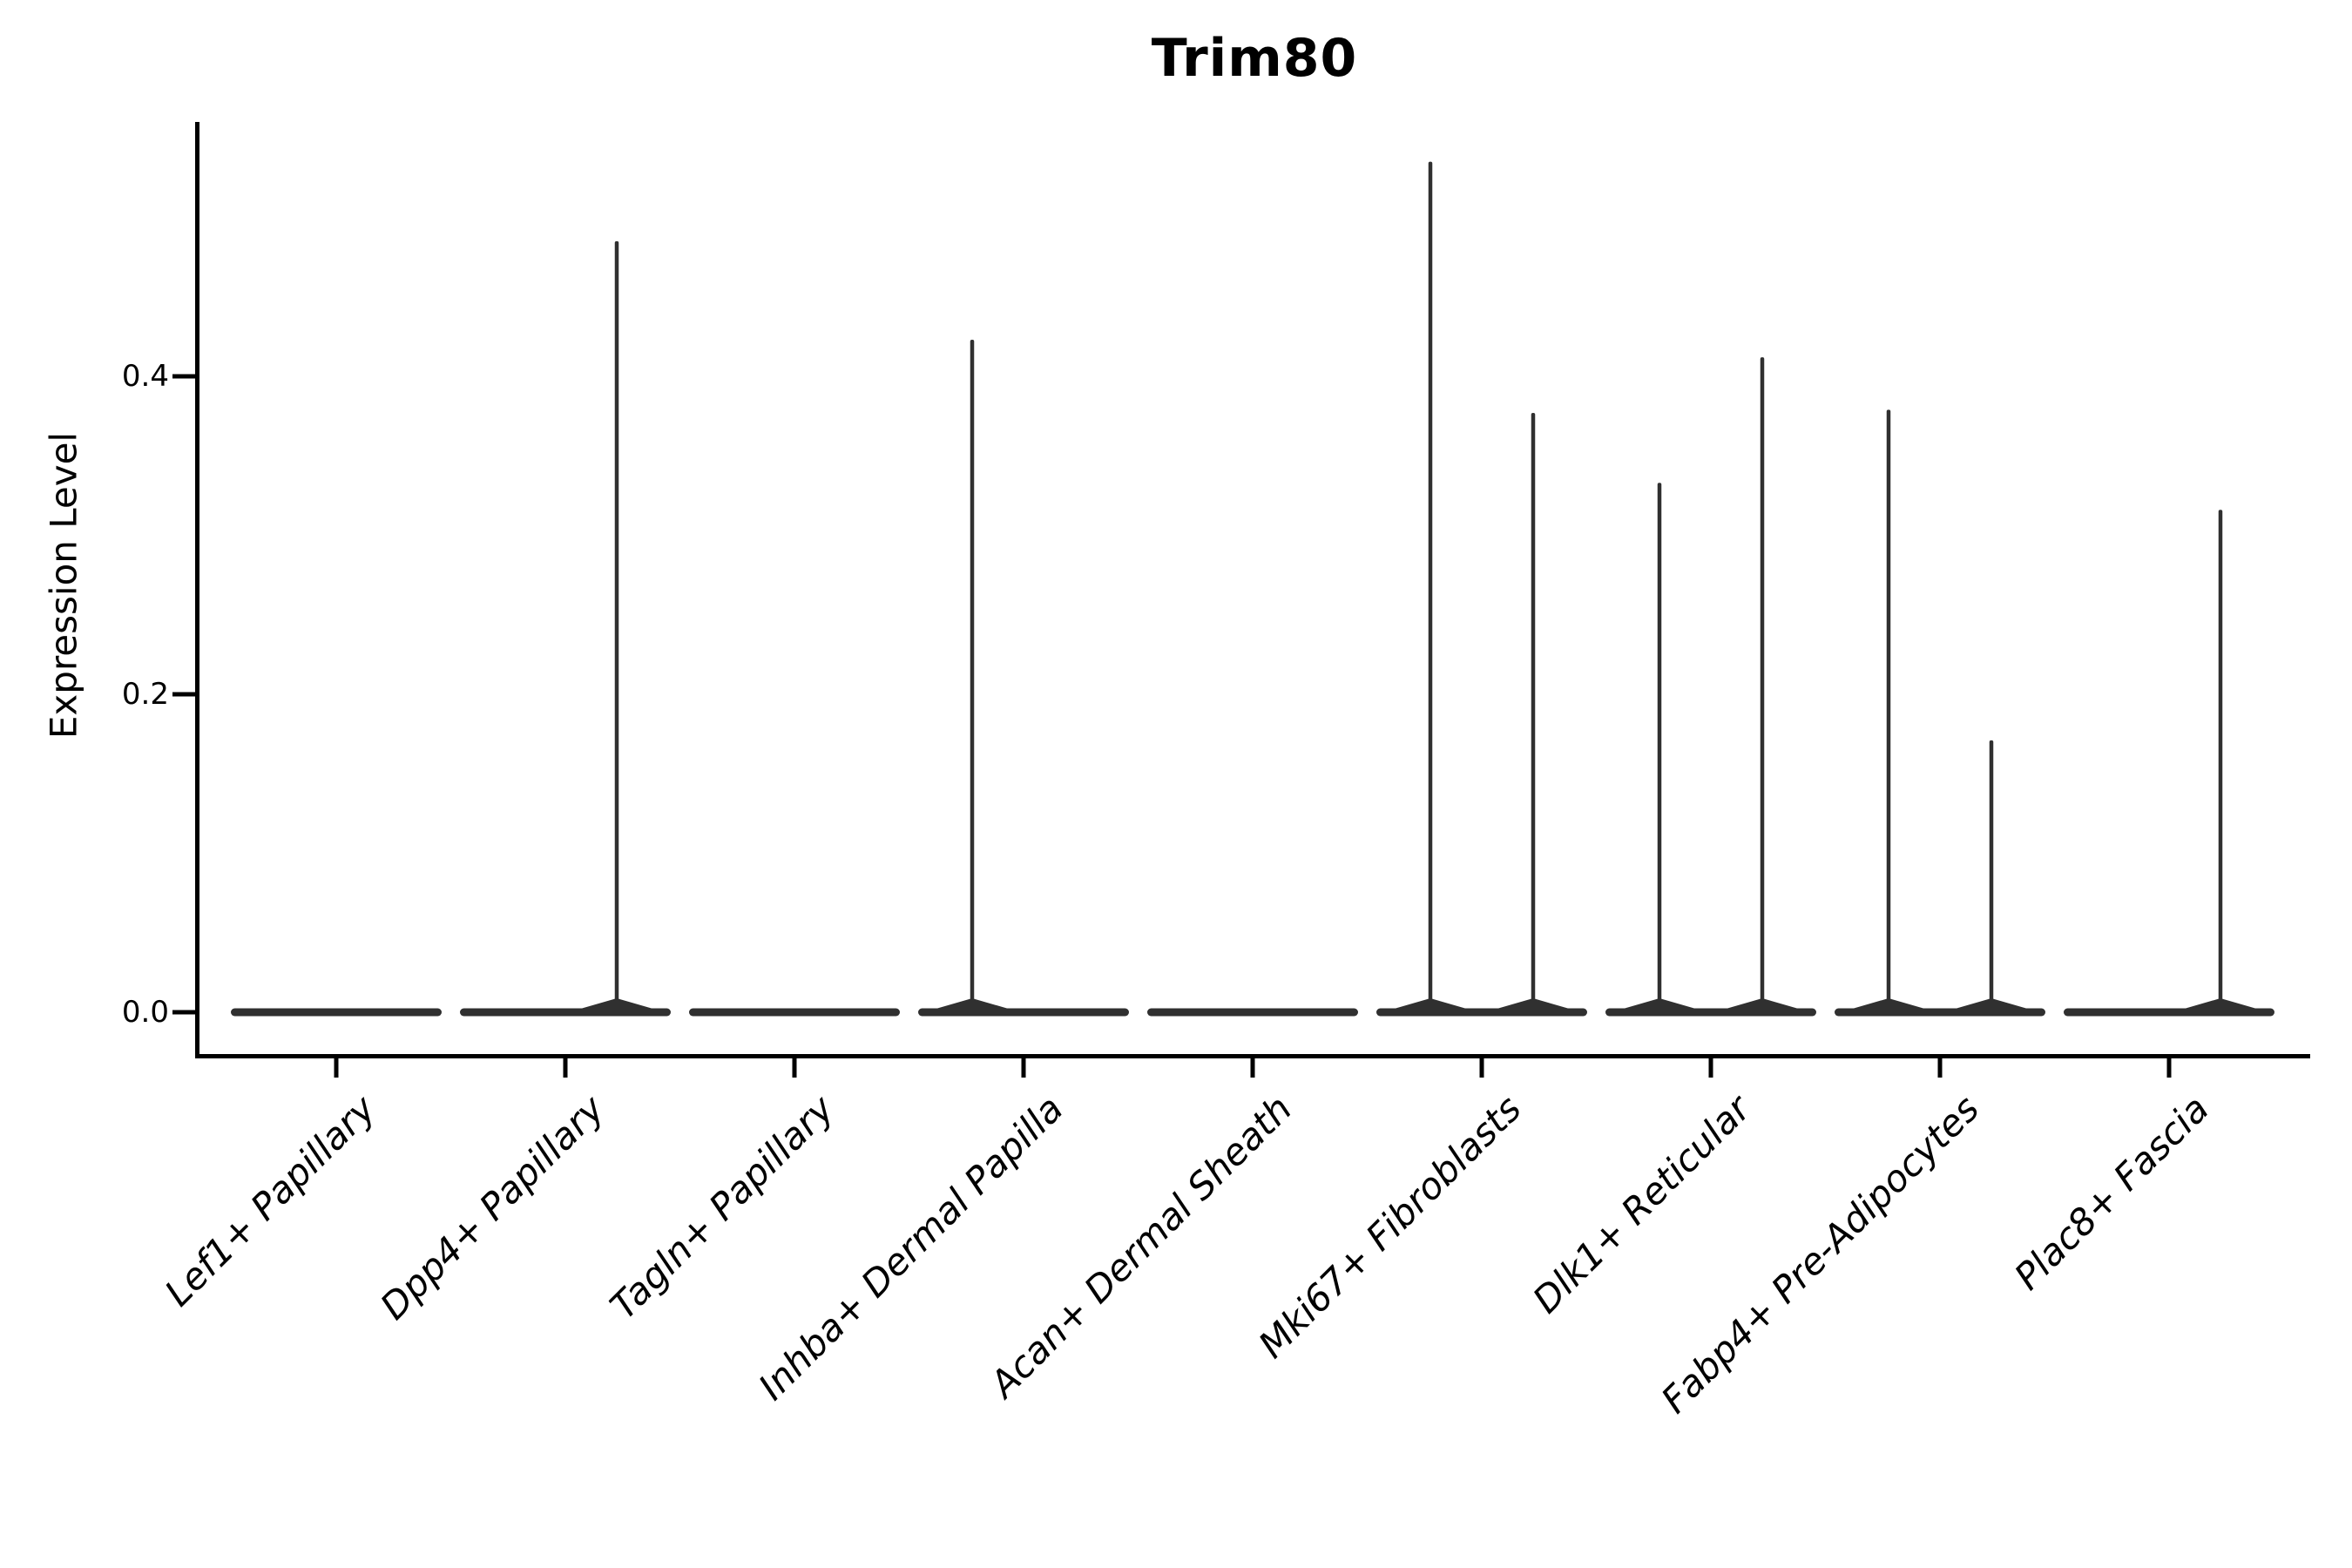 Image resolution: width=2352 pixels, height=1568 pixels. What do you see at coordinates (1254, 58) in the screenshot?
I see `chart-title: Trim80` at bounding box center [1254, 58].